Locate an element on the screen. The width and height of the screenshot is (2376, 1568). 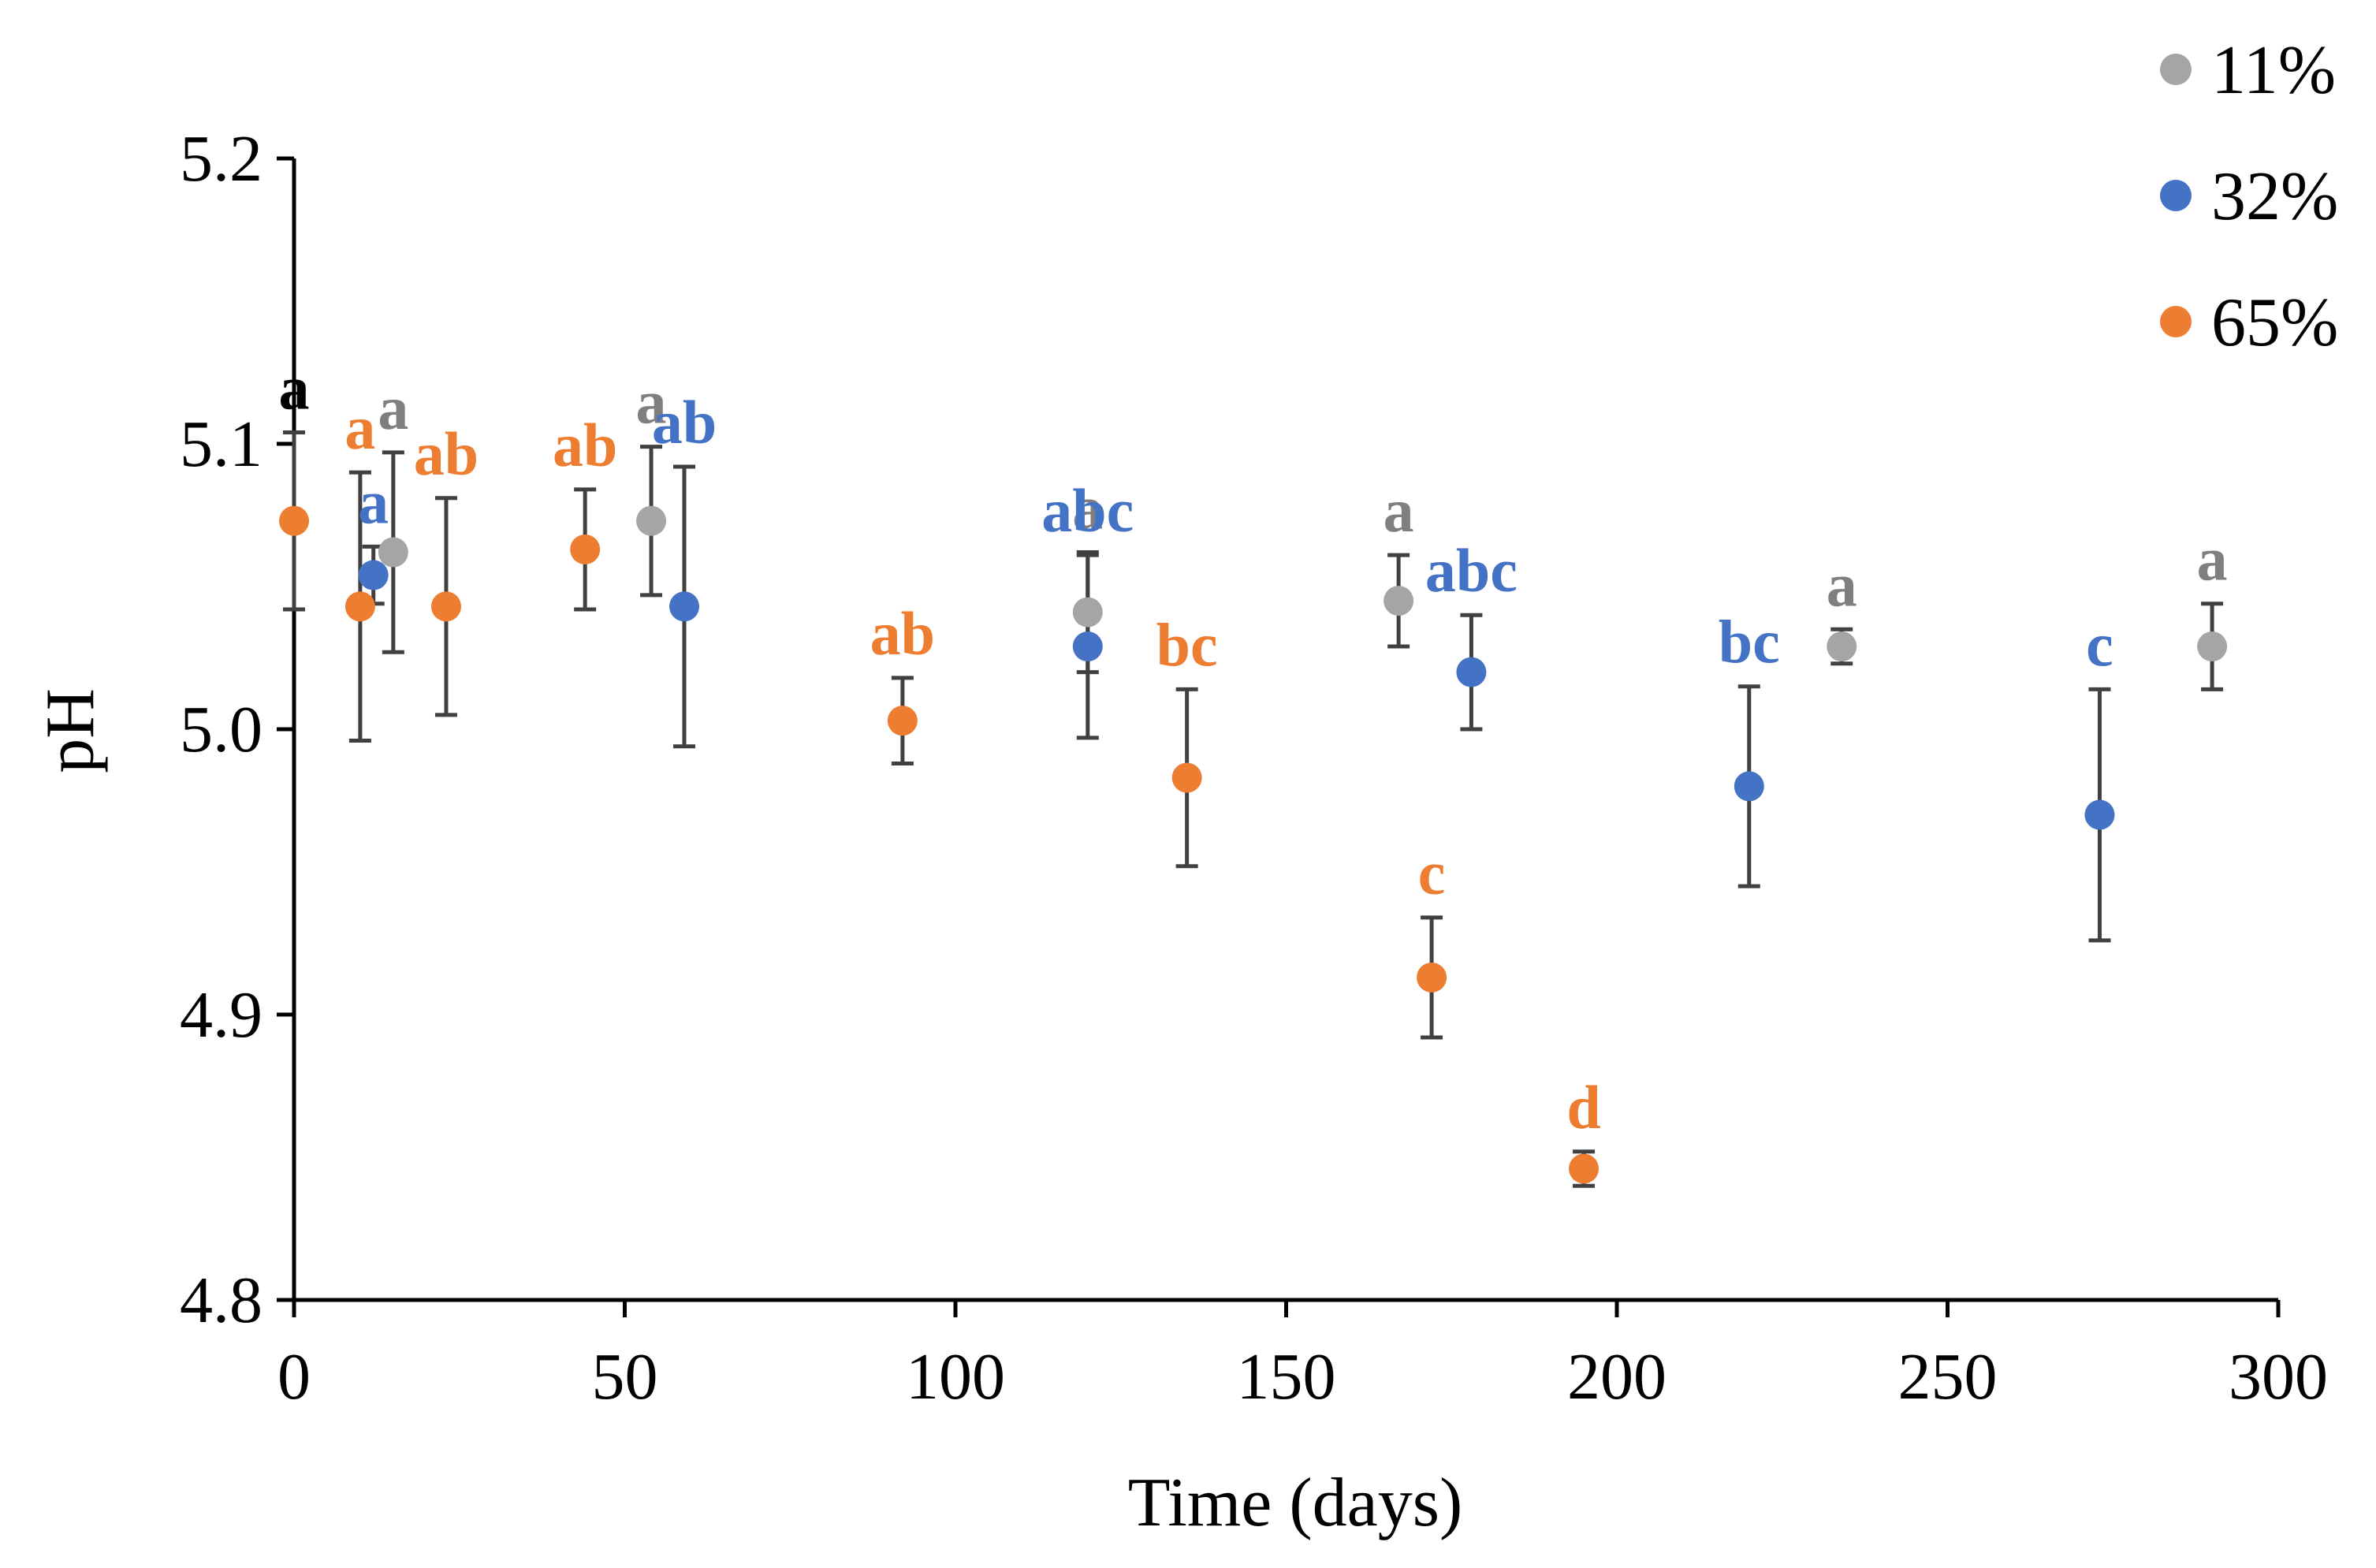
significance-label-65pct: bc is located at coordinates (1187, 644).